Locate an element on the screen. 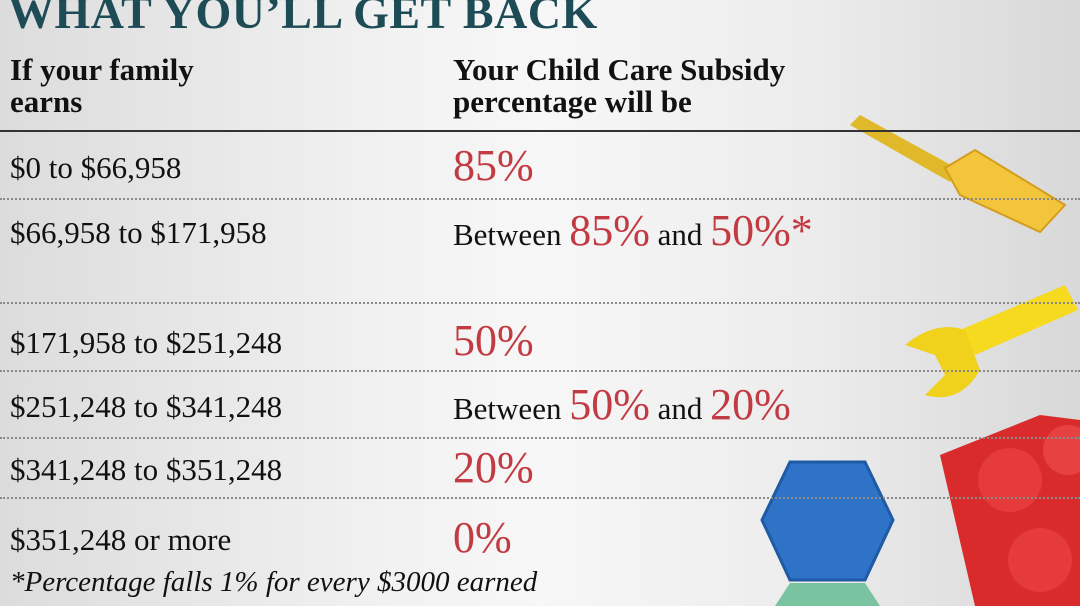 The width and height of the screenshot is (1080, 606). blue-hexagon is located at coordinates (827, 533).